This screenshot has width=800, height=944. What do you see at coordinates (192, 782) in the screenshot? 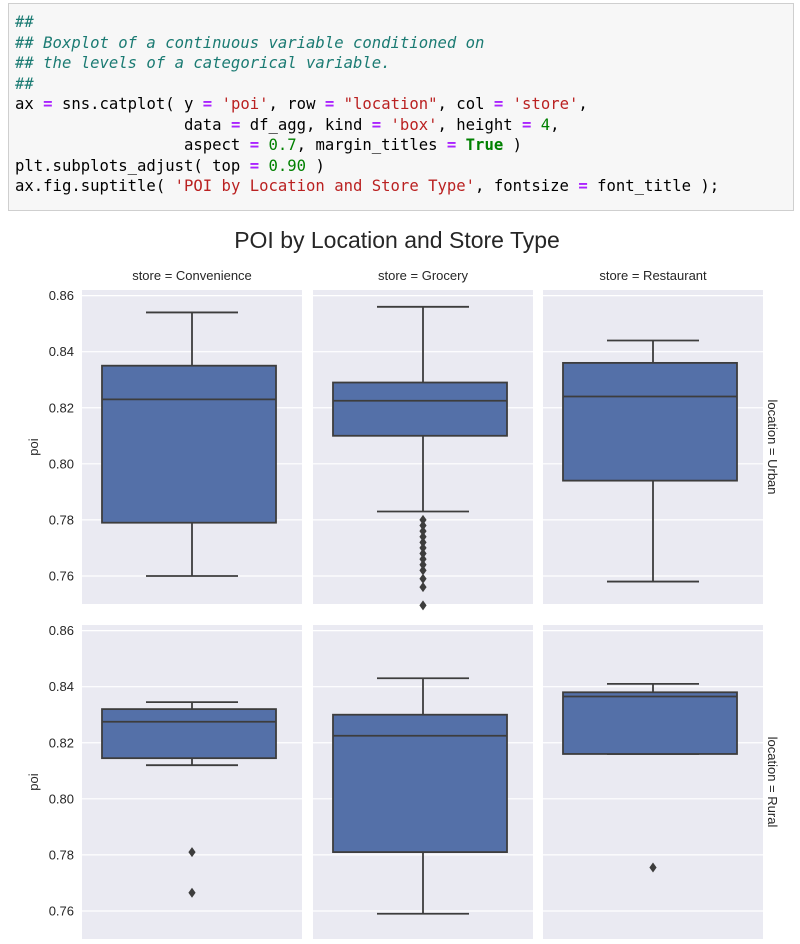
I see `panel-background` at bounding box center [192, 782].